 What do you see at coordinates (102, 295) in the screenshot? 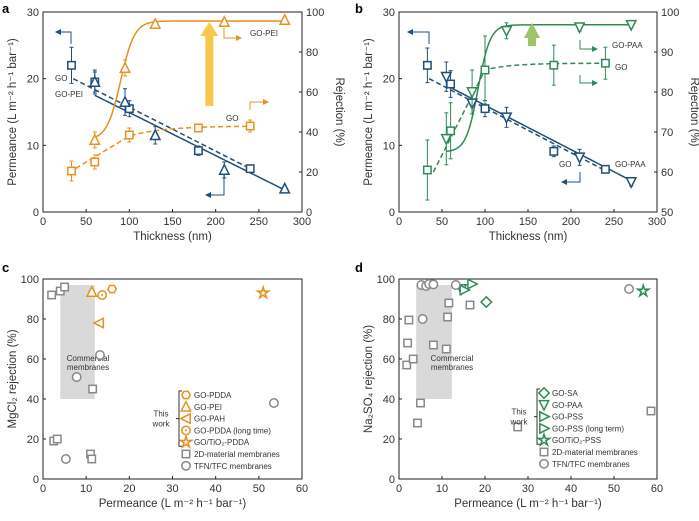
I see `data-point-dot` at bounding box center [102, 295].